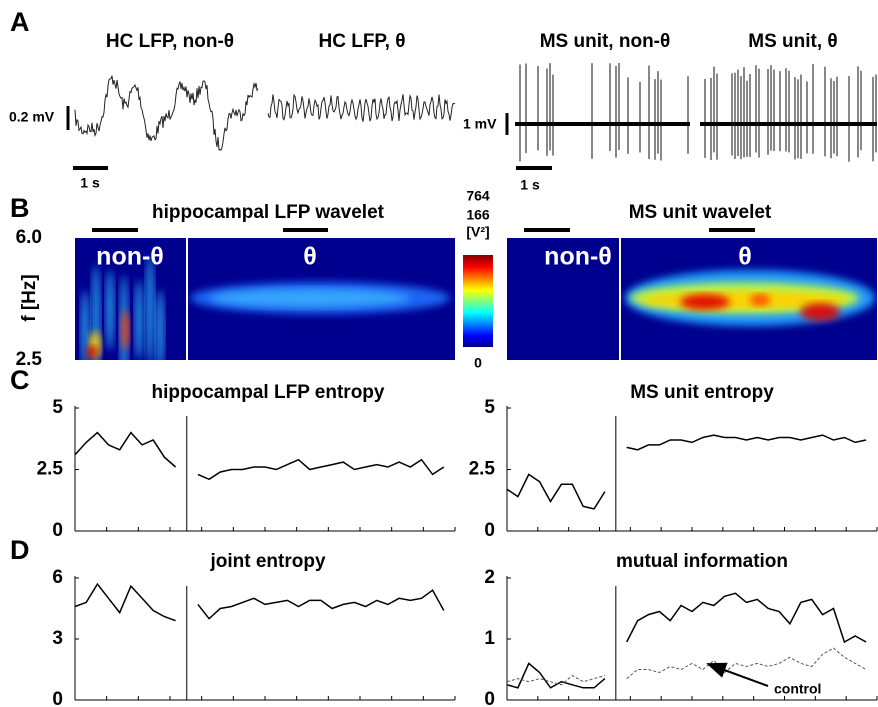 The height and width of the screenshot is (707, 878). What do you see at coordinates (29, 297) in the screenshot?
I see `y-axis-label: f [Hz]` at bounding box center [29, 297].